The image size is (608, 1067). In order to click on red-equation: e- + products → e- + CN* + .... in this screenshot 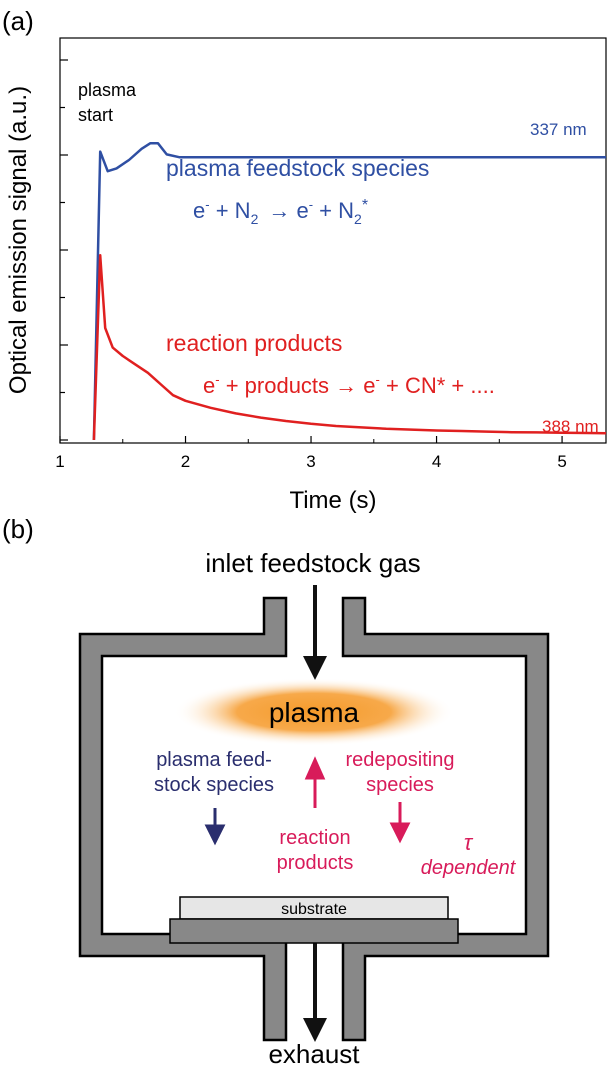, I will do `click(349, 385)`.